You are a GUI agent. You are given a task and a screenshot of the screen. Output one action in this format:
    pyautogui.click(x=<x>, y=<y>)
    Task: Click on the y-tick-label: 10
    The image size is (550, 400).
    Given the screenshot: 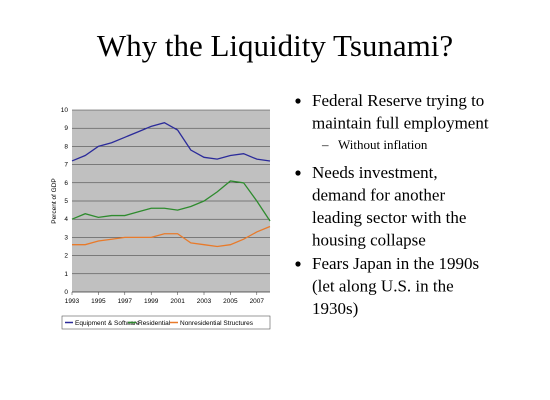 What is the action you would take?
    pyautogui.click(x=65, y=110)
    